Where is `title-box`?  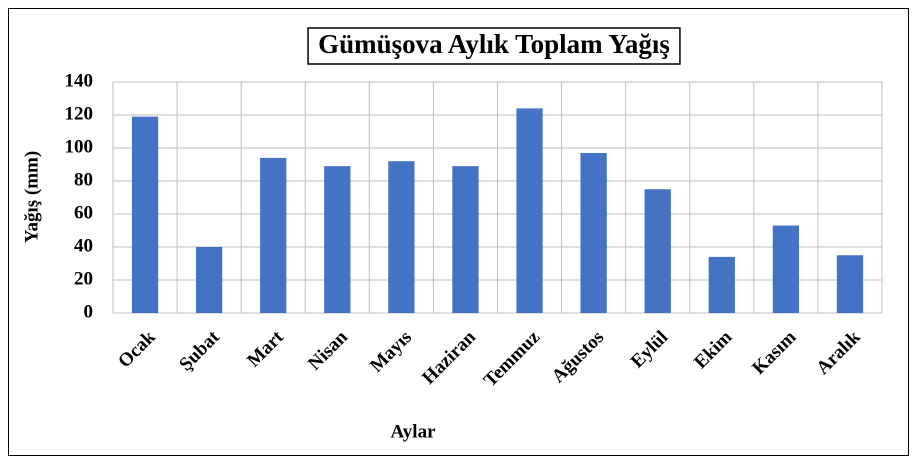 title-box is located at coordinates (494, 46).